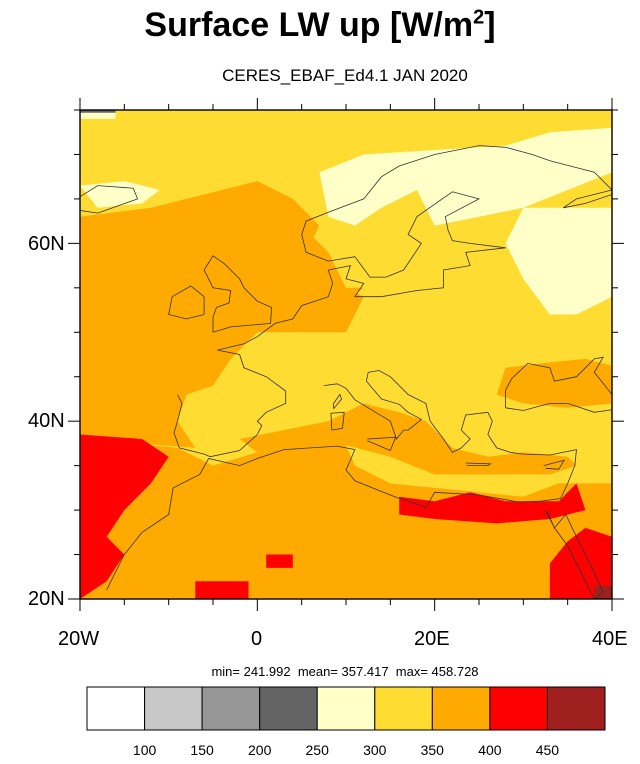 The image size is (640, 764). Describe the element at coordinates (478, 464) in the screenshot. I see `coast-crete` at that location.